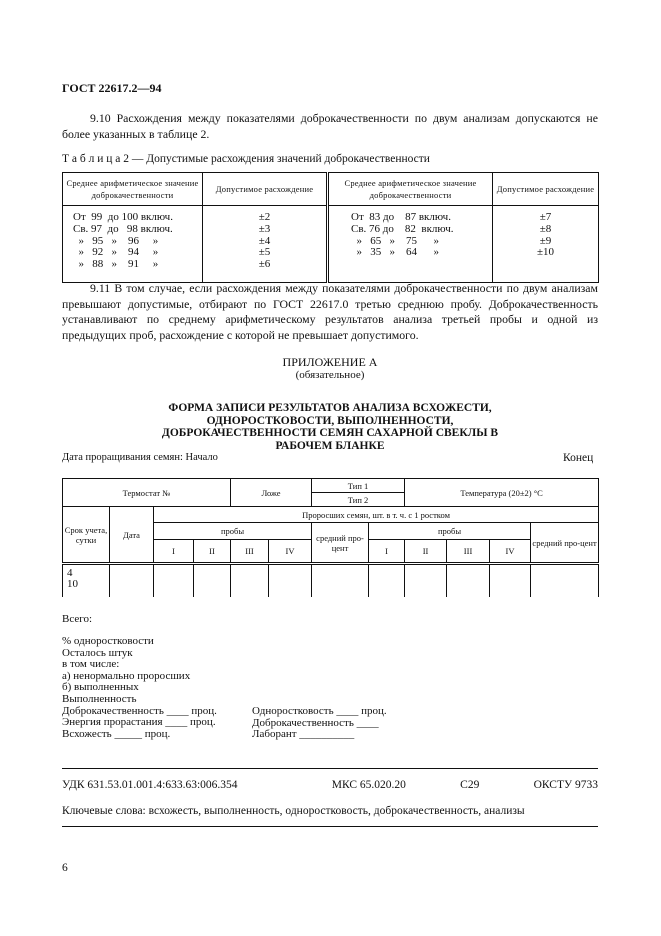  What do you see at coordinates (146, 492) in the screenshot?
I see `thermostat-cell: Термостат №` at bounding box center [146, 492].